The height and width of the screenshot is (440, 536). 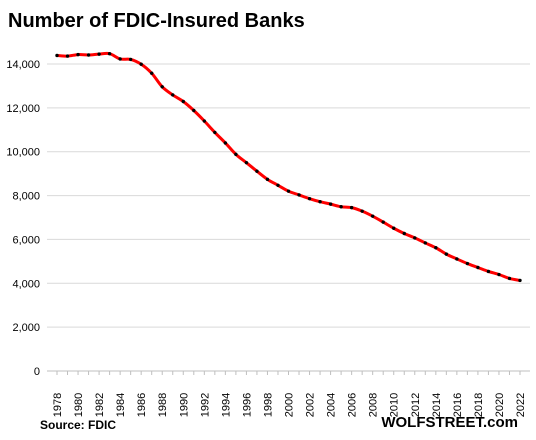 What do you see at coordinates (500, 405) in the screenshot?
I see `x-tick-label: 2020` at bounding box center [500, 405].